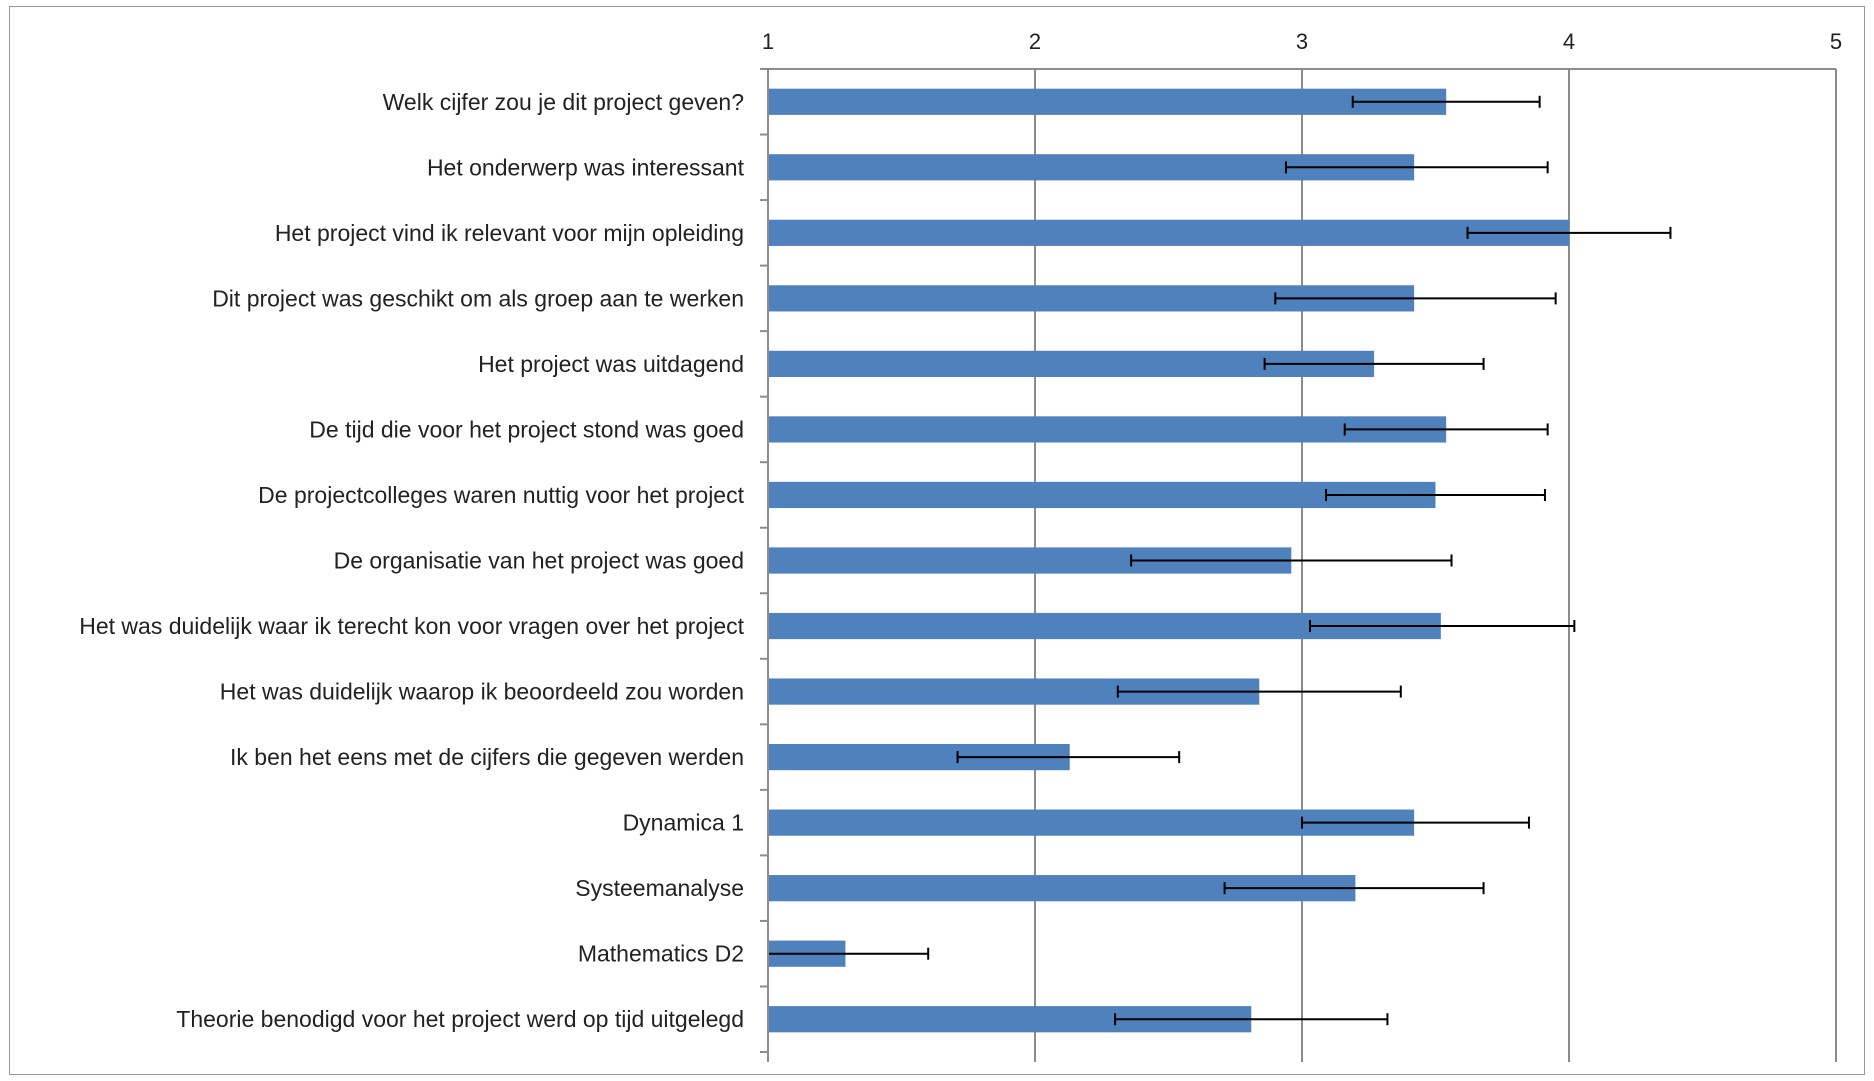 The height and width of the screenshot is (1081, 1874). Describe the element at coordinates (611, 364) in the screenshot. I see `category-label: Het project was uitdagend` at that location.